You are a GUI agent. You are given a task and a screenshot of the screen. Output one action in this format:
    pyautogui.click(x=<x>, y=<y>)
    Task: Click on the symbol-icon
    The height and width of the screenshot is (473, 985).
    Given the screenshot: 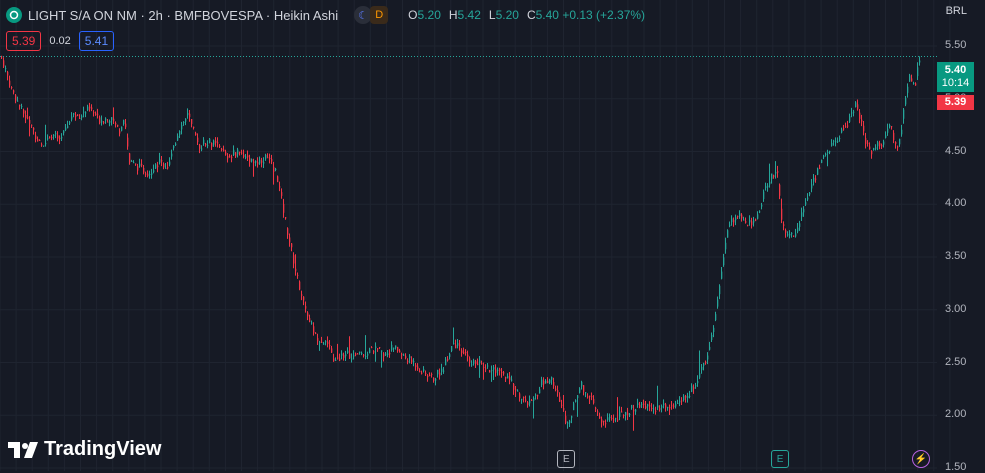 What is the action you would take?
    pyautogui.click(x=14, y=15)
    